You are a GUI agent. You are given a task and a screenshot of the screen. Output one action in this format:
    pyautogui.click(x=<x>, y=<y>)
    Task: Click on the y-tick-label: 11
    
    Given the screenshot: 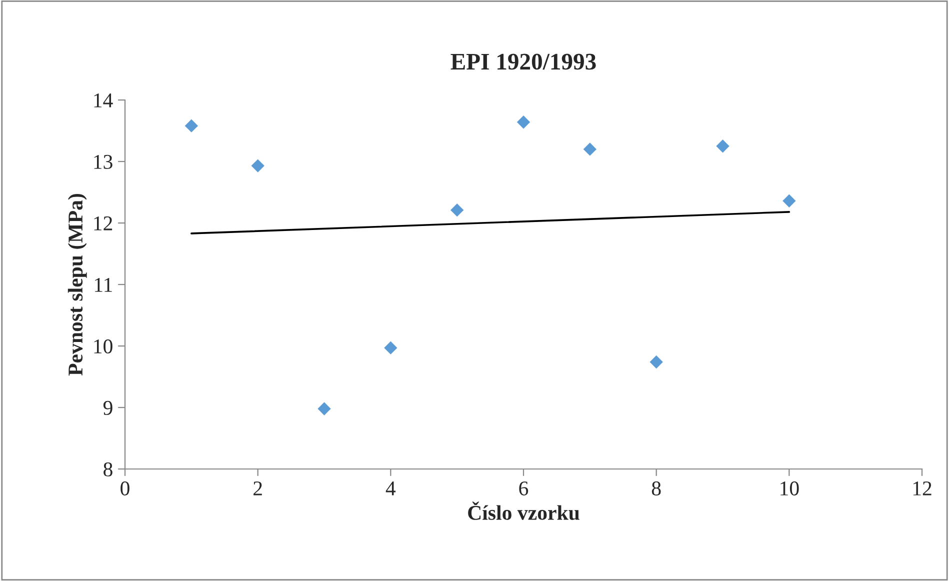 What is the action you would take?
    pyautogui.click(x=103, y=285)
    